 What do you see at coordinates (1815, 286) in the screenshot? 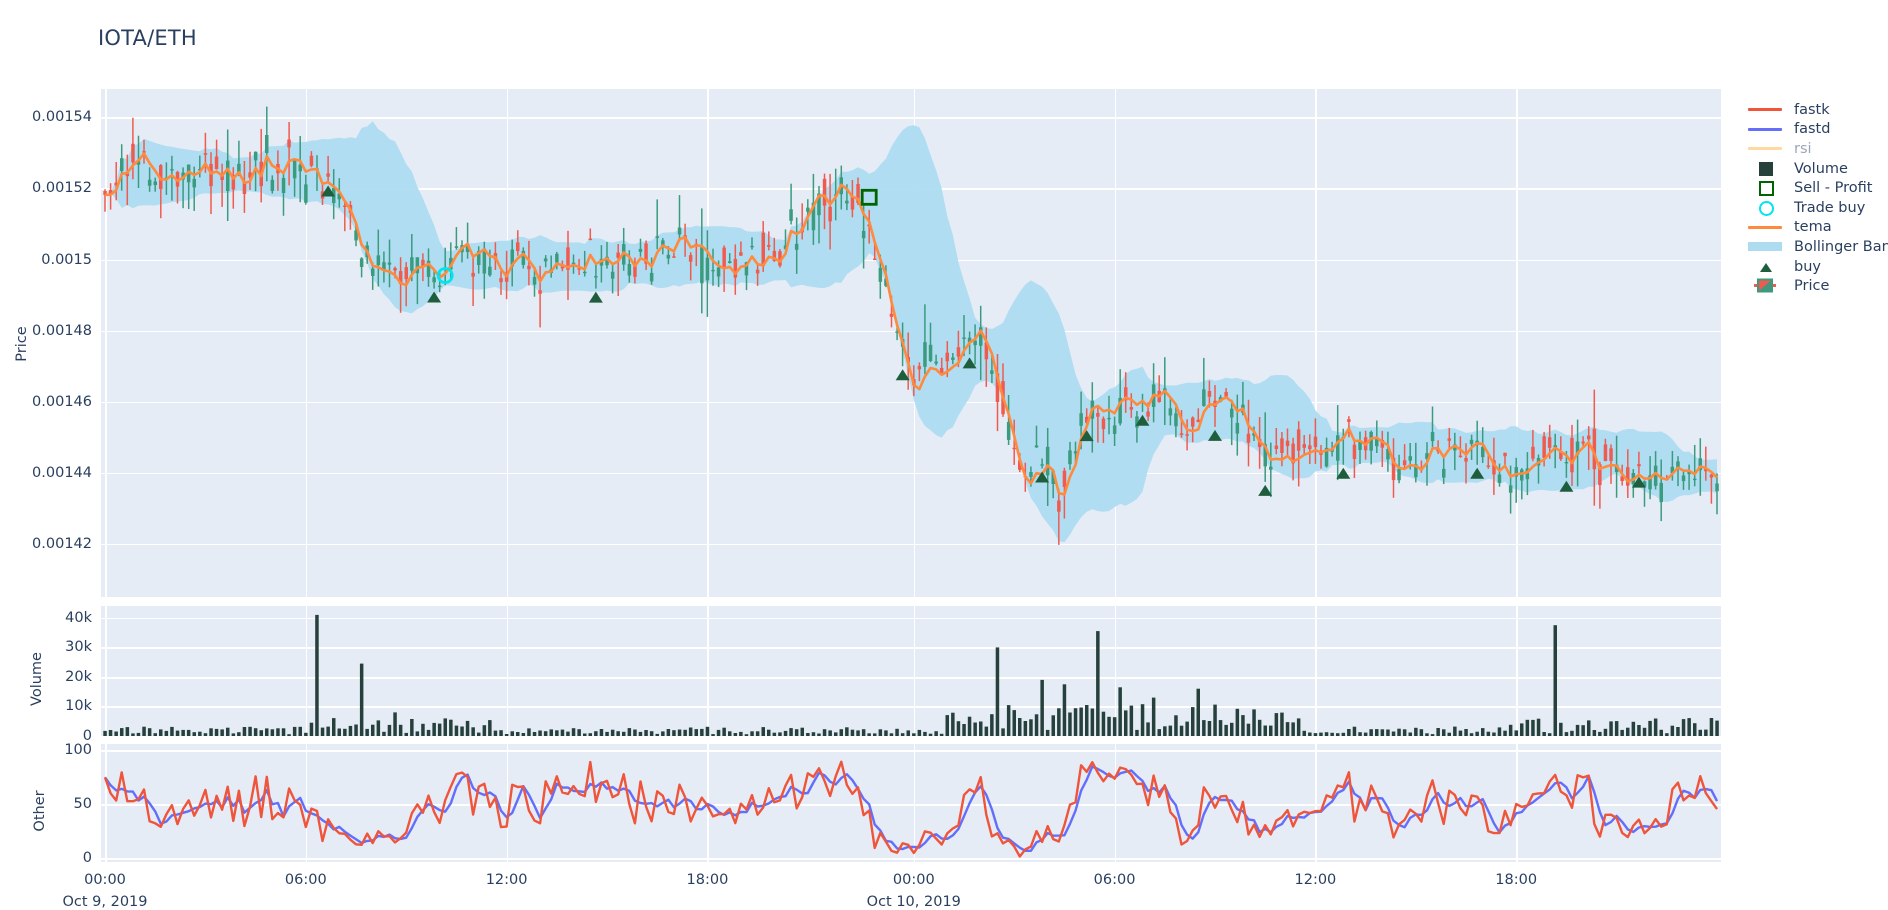
I see `legend-item-price: Price` at bounding box center [1815, 286].